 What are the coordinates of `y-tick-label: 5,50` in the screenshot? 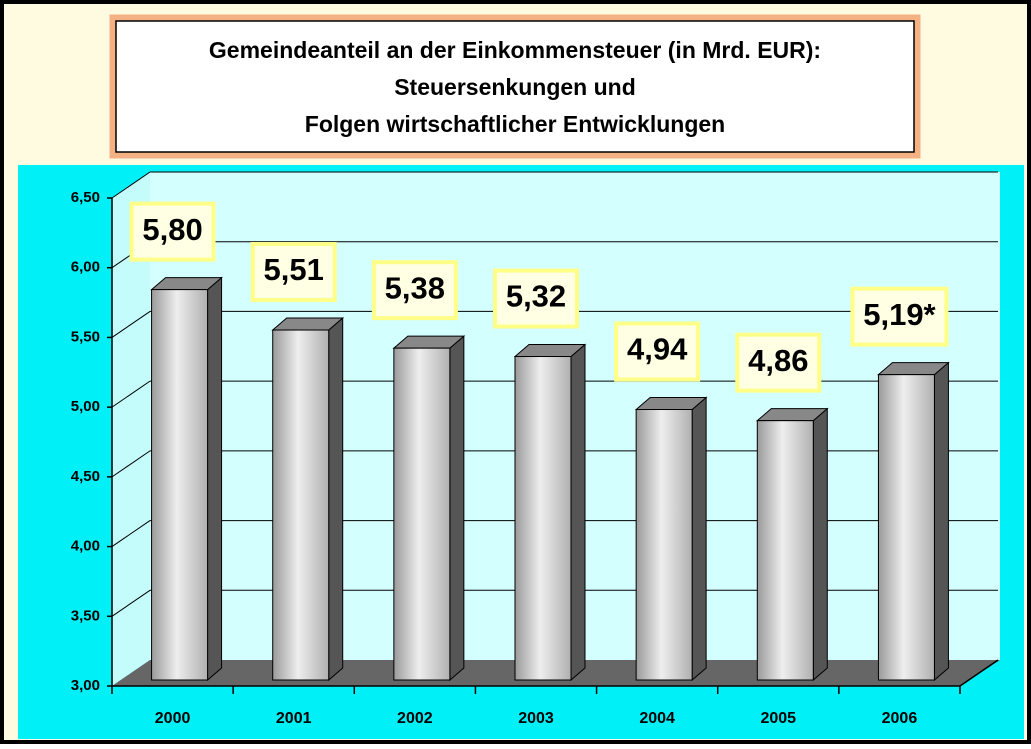 It's located at (85, 336).